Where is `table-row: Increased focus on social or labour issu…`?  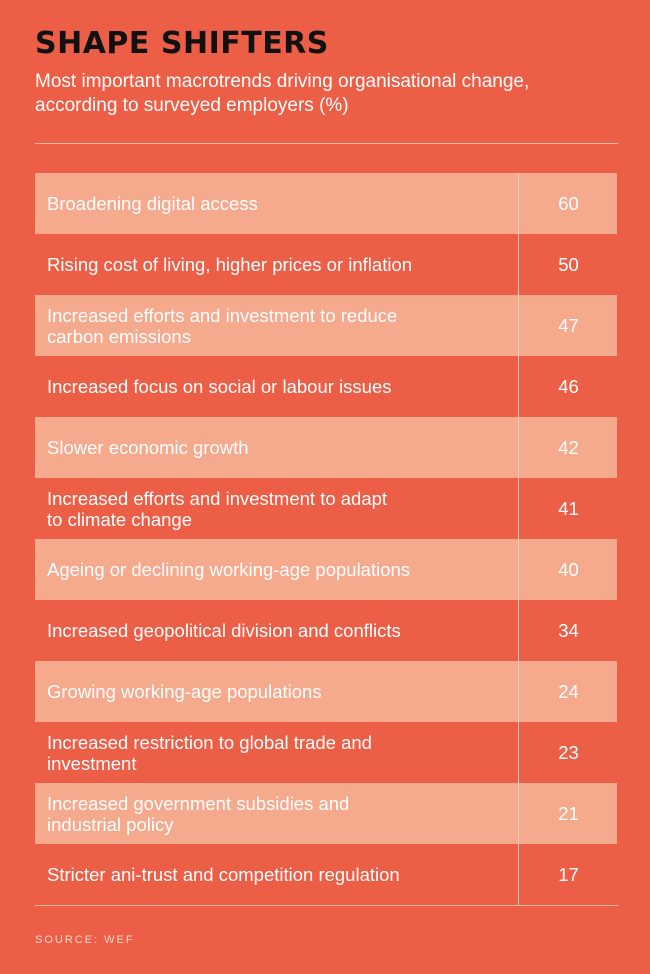
table-row: Increased focus on social or labour issu… is located at coordinates (326, 386).